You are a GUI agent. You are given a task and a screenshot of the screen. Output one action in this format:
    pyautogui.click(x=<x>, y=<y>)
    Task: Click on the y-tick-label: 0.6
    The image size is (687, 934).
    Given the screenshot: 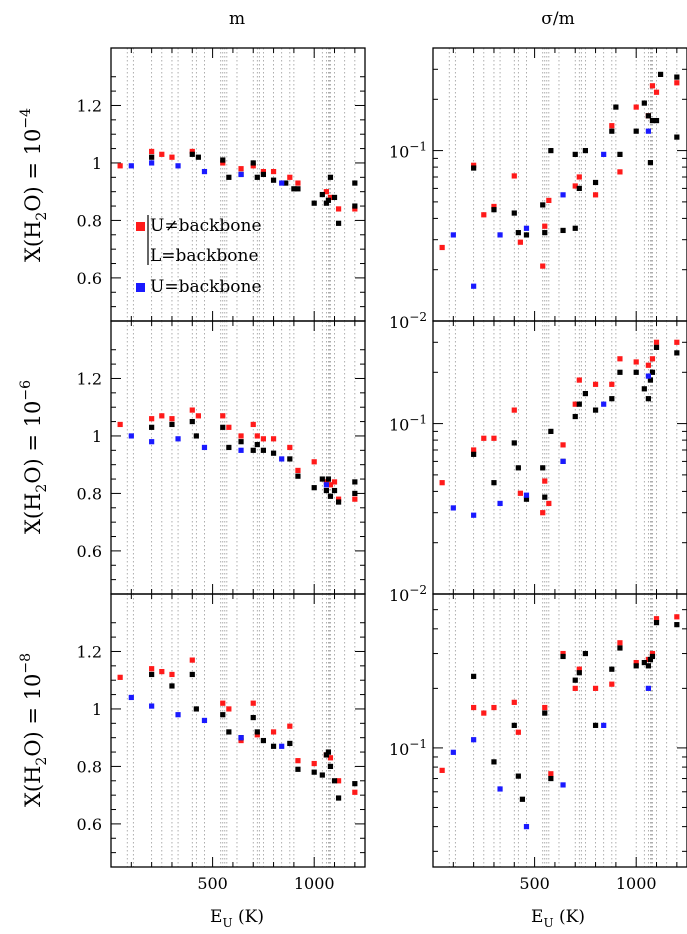 What is the action you would take?
    pyautogui.click(x=89, y=278)
    